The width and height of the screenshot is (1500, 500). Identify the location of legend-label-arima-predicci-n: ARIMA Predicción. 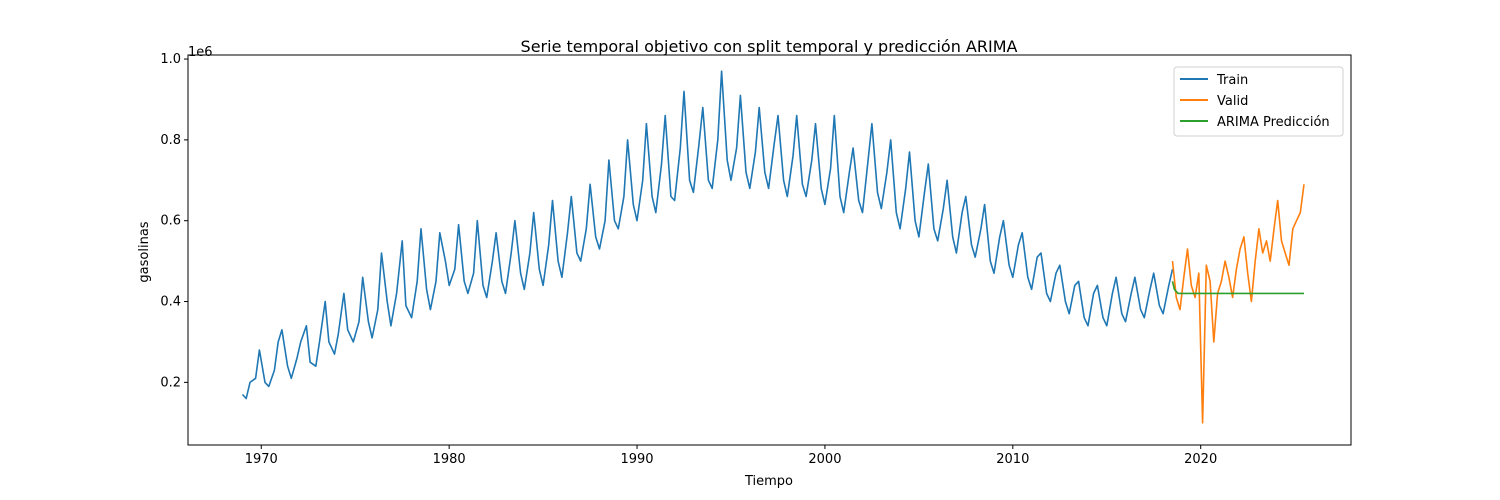
(1273, 122).